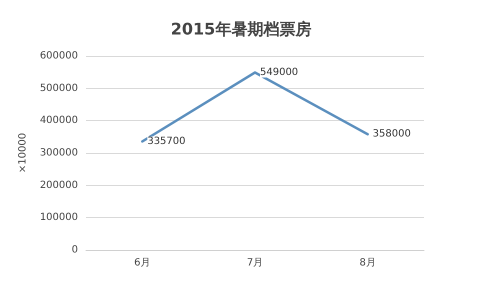  What do you see at coordinates (255, 263) in the screenshot?
I see `x-tick-label: 7月` at bounding box center [255, 263].